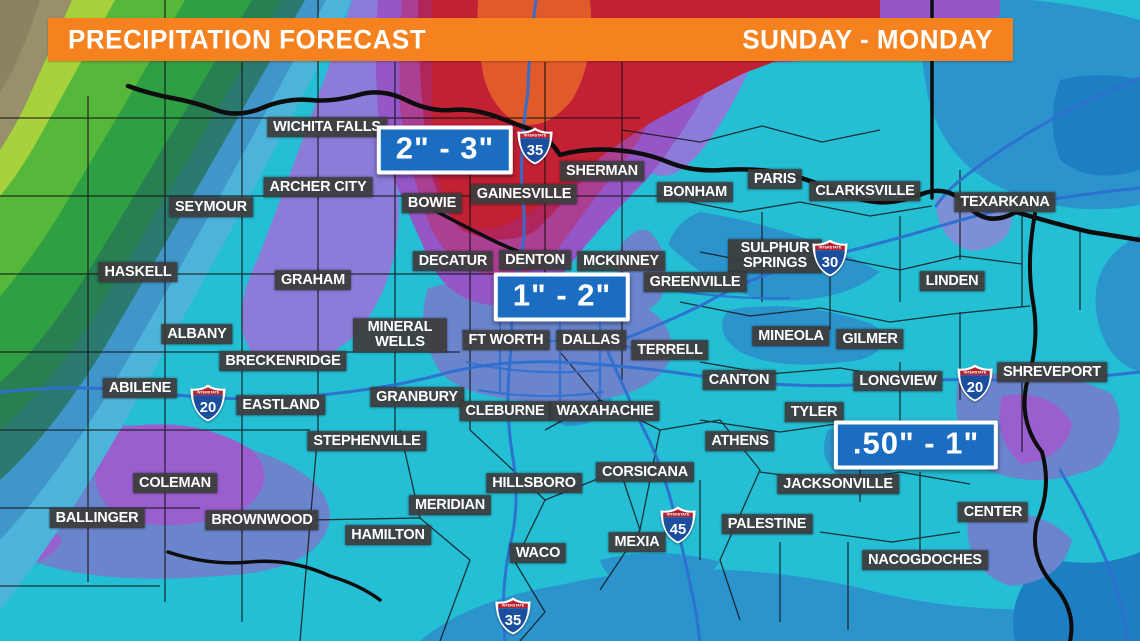 The image size is (1140, 641). I want to click on city-label-linden: LINDEN, so click(952, 281).